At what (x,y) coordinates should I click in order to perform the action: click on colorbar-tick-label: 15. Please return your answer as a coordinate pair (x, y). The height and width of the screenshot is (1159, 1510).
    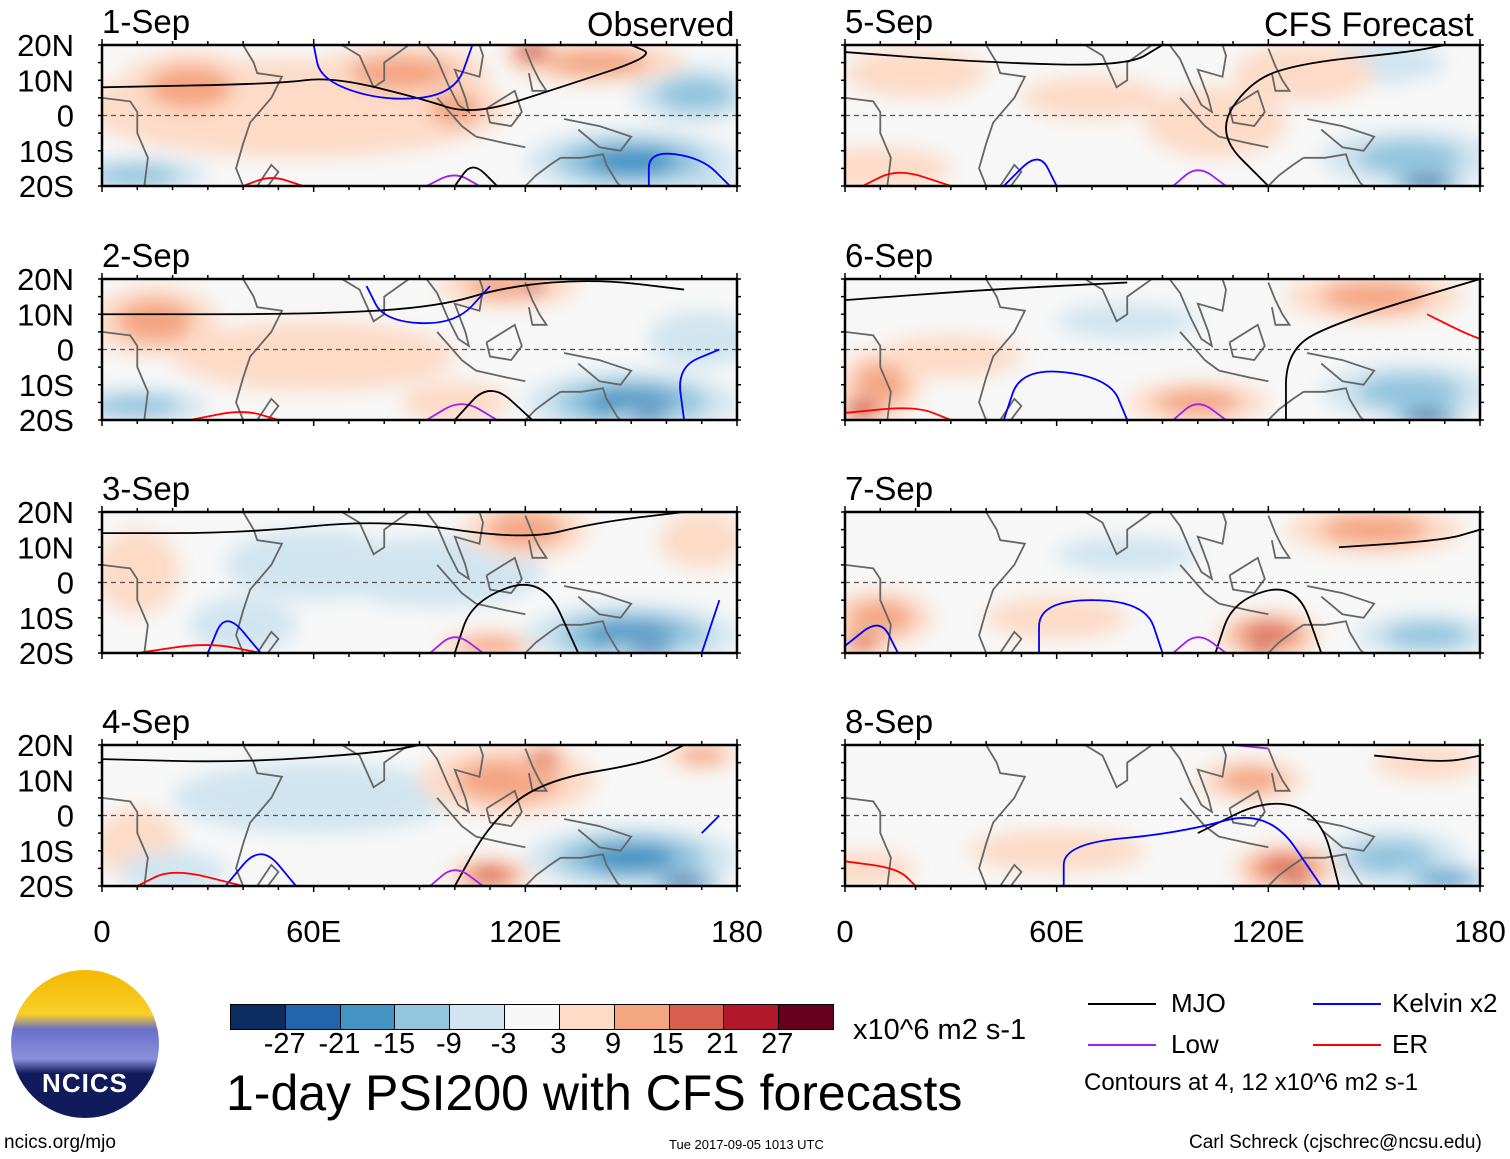
    Looking at the image, I should click on (667, 1044).